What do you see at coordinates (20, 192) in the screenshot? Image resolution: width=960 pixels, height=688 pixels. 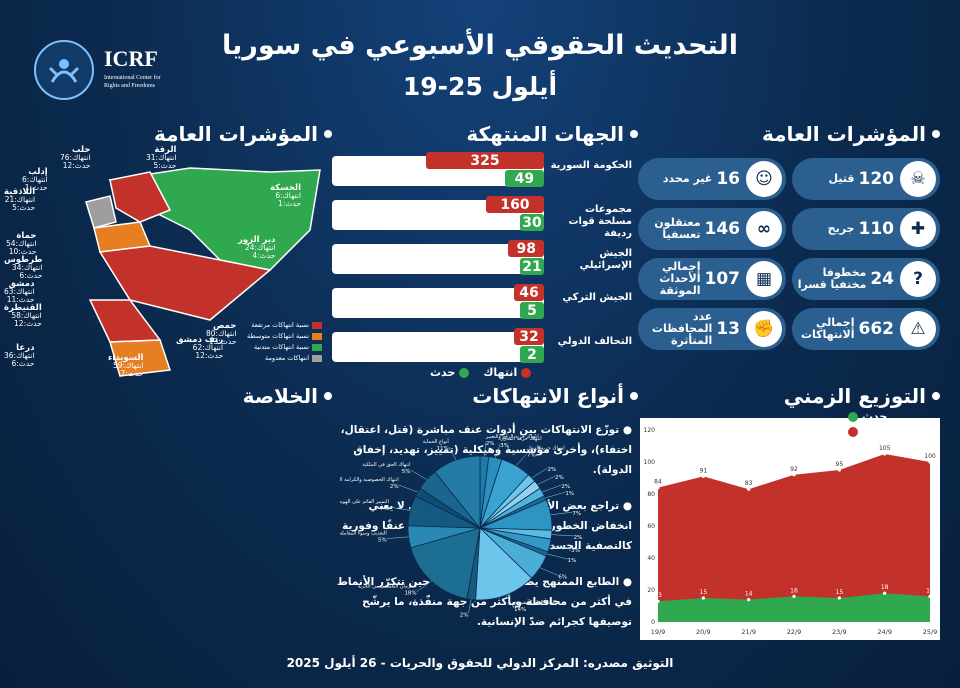 I see `governorate-name: اللاذقية` at bounding box center [20, 192].